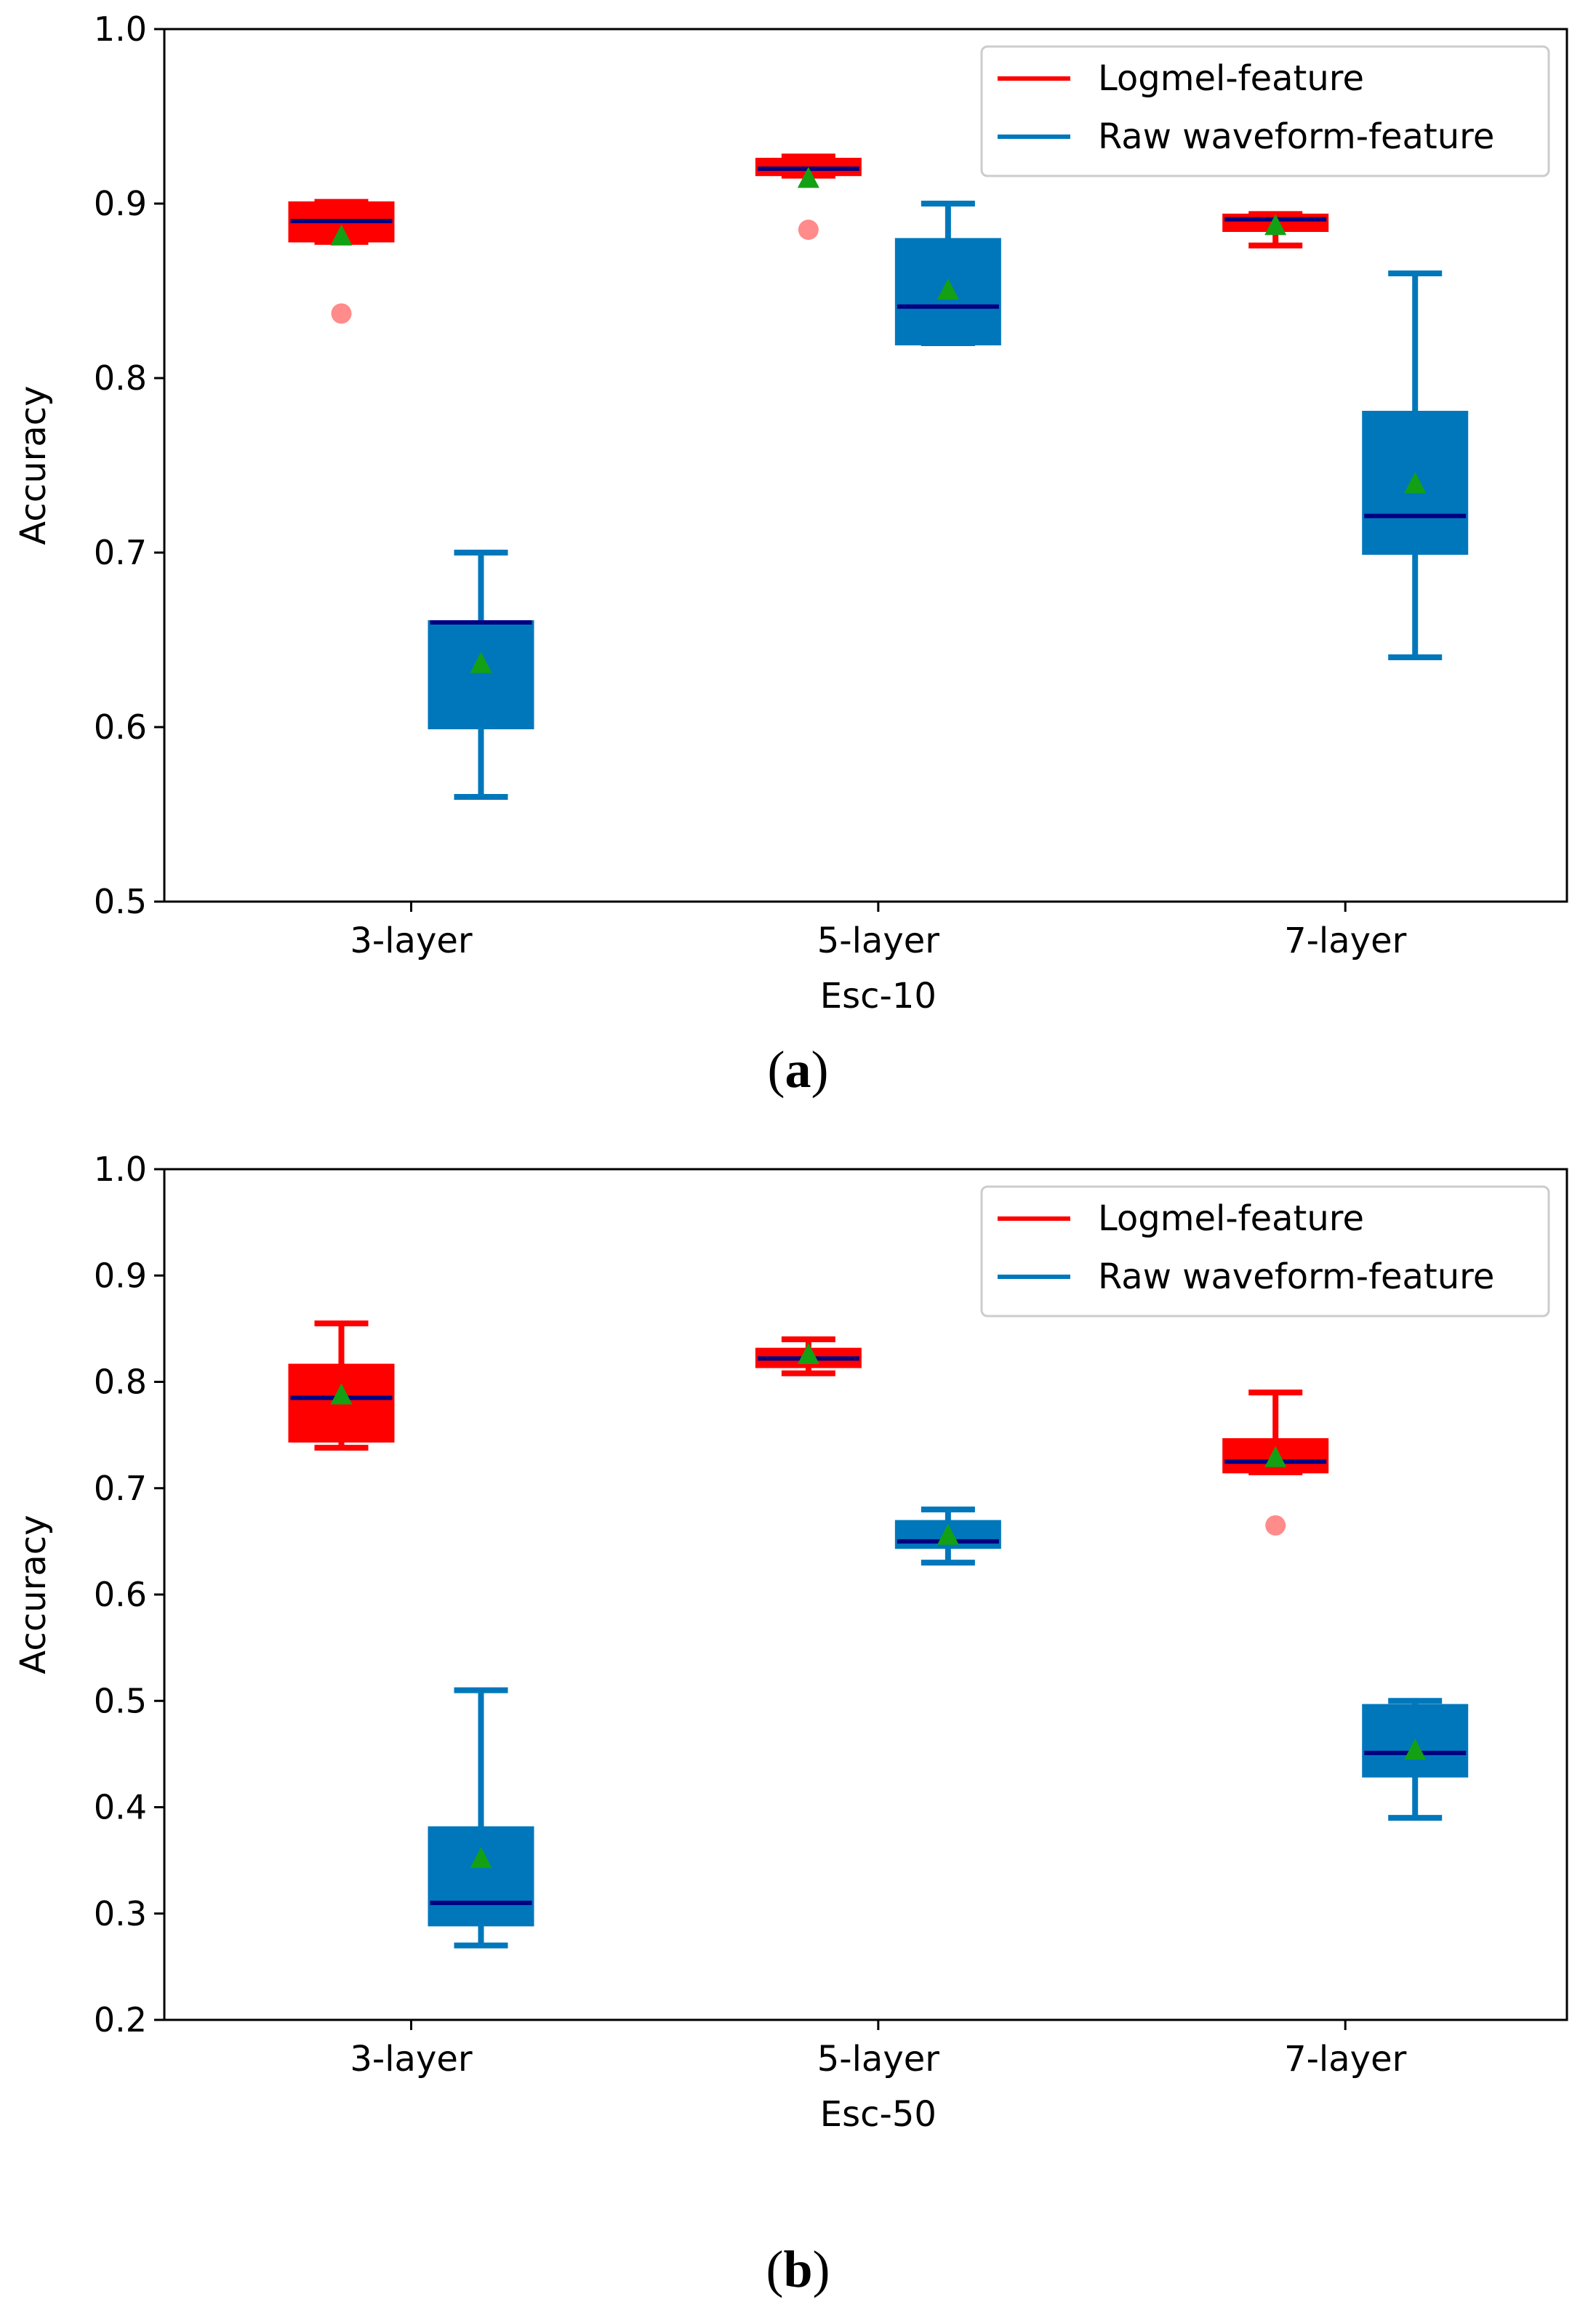 The width and height of the screenshot is (1596, 2310). I want to click on y-tick-label: 0.4, so click(121, 1807).